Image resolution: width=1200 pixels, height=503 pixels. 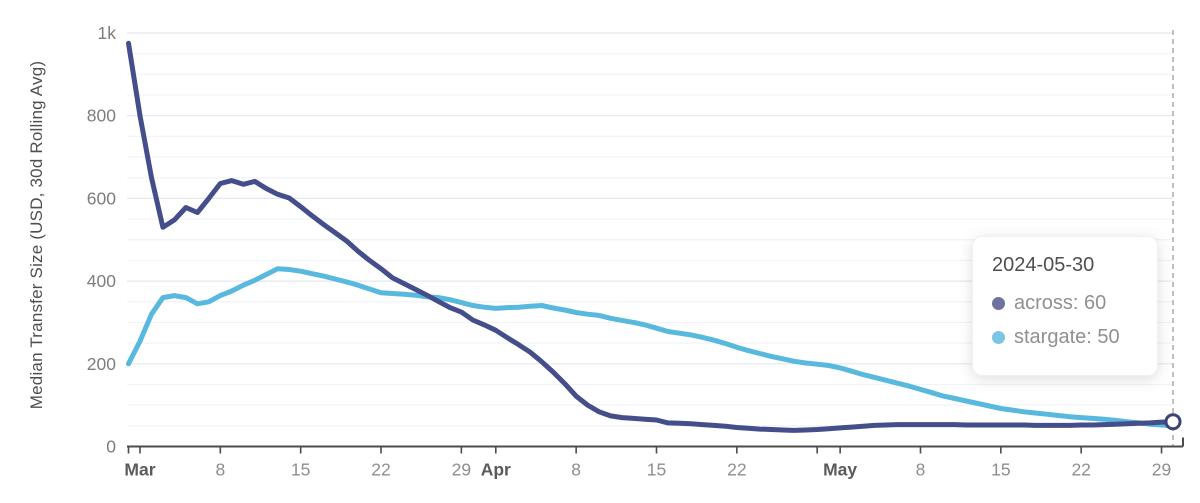 I want to click on y-tick-label: 200, so click(x=101, y=364).